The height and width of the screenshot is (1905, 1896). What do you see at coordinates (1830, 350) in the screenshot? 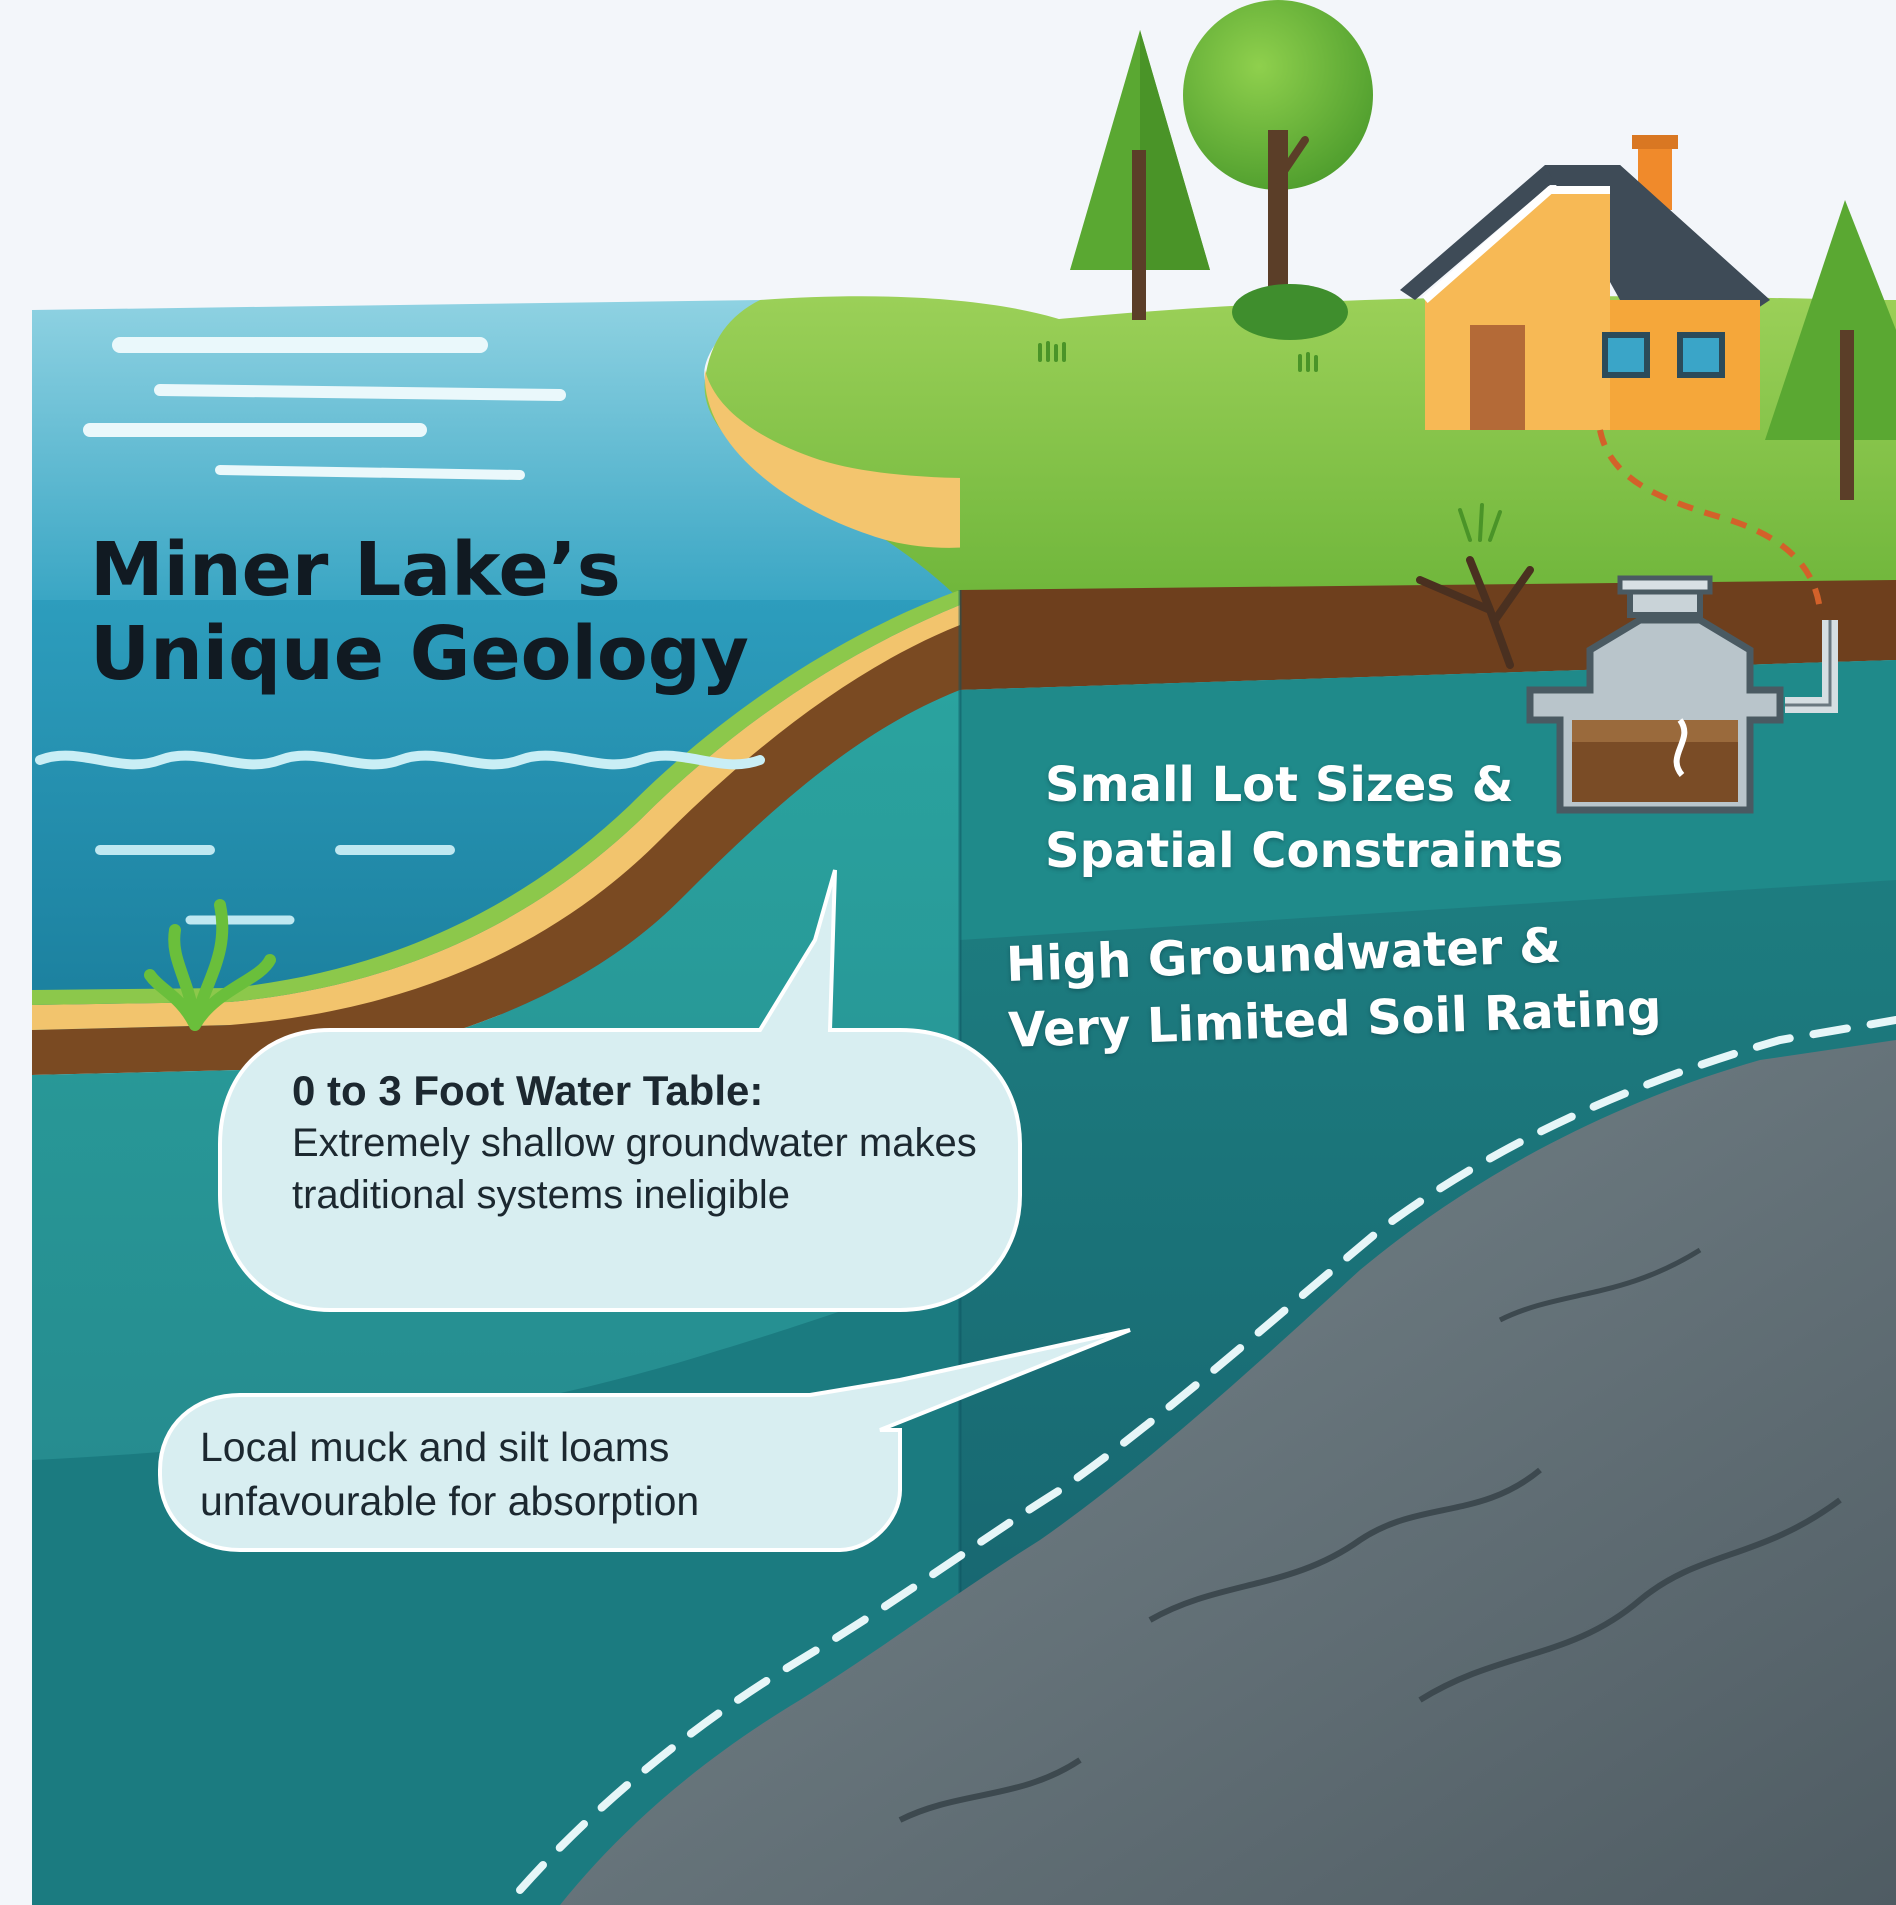
I see `right-pine-tree-icon` at bounding box center [1830, 350].